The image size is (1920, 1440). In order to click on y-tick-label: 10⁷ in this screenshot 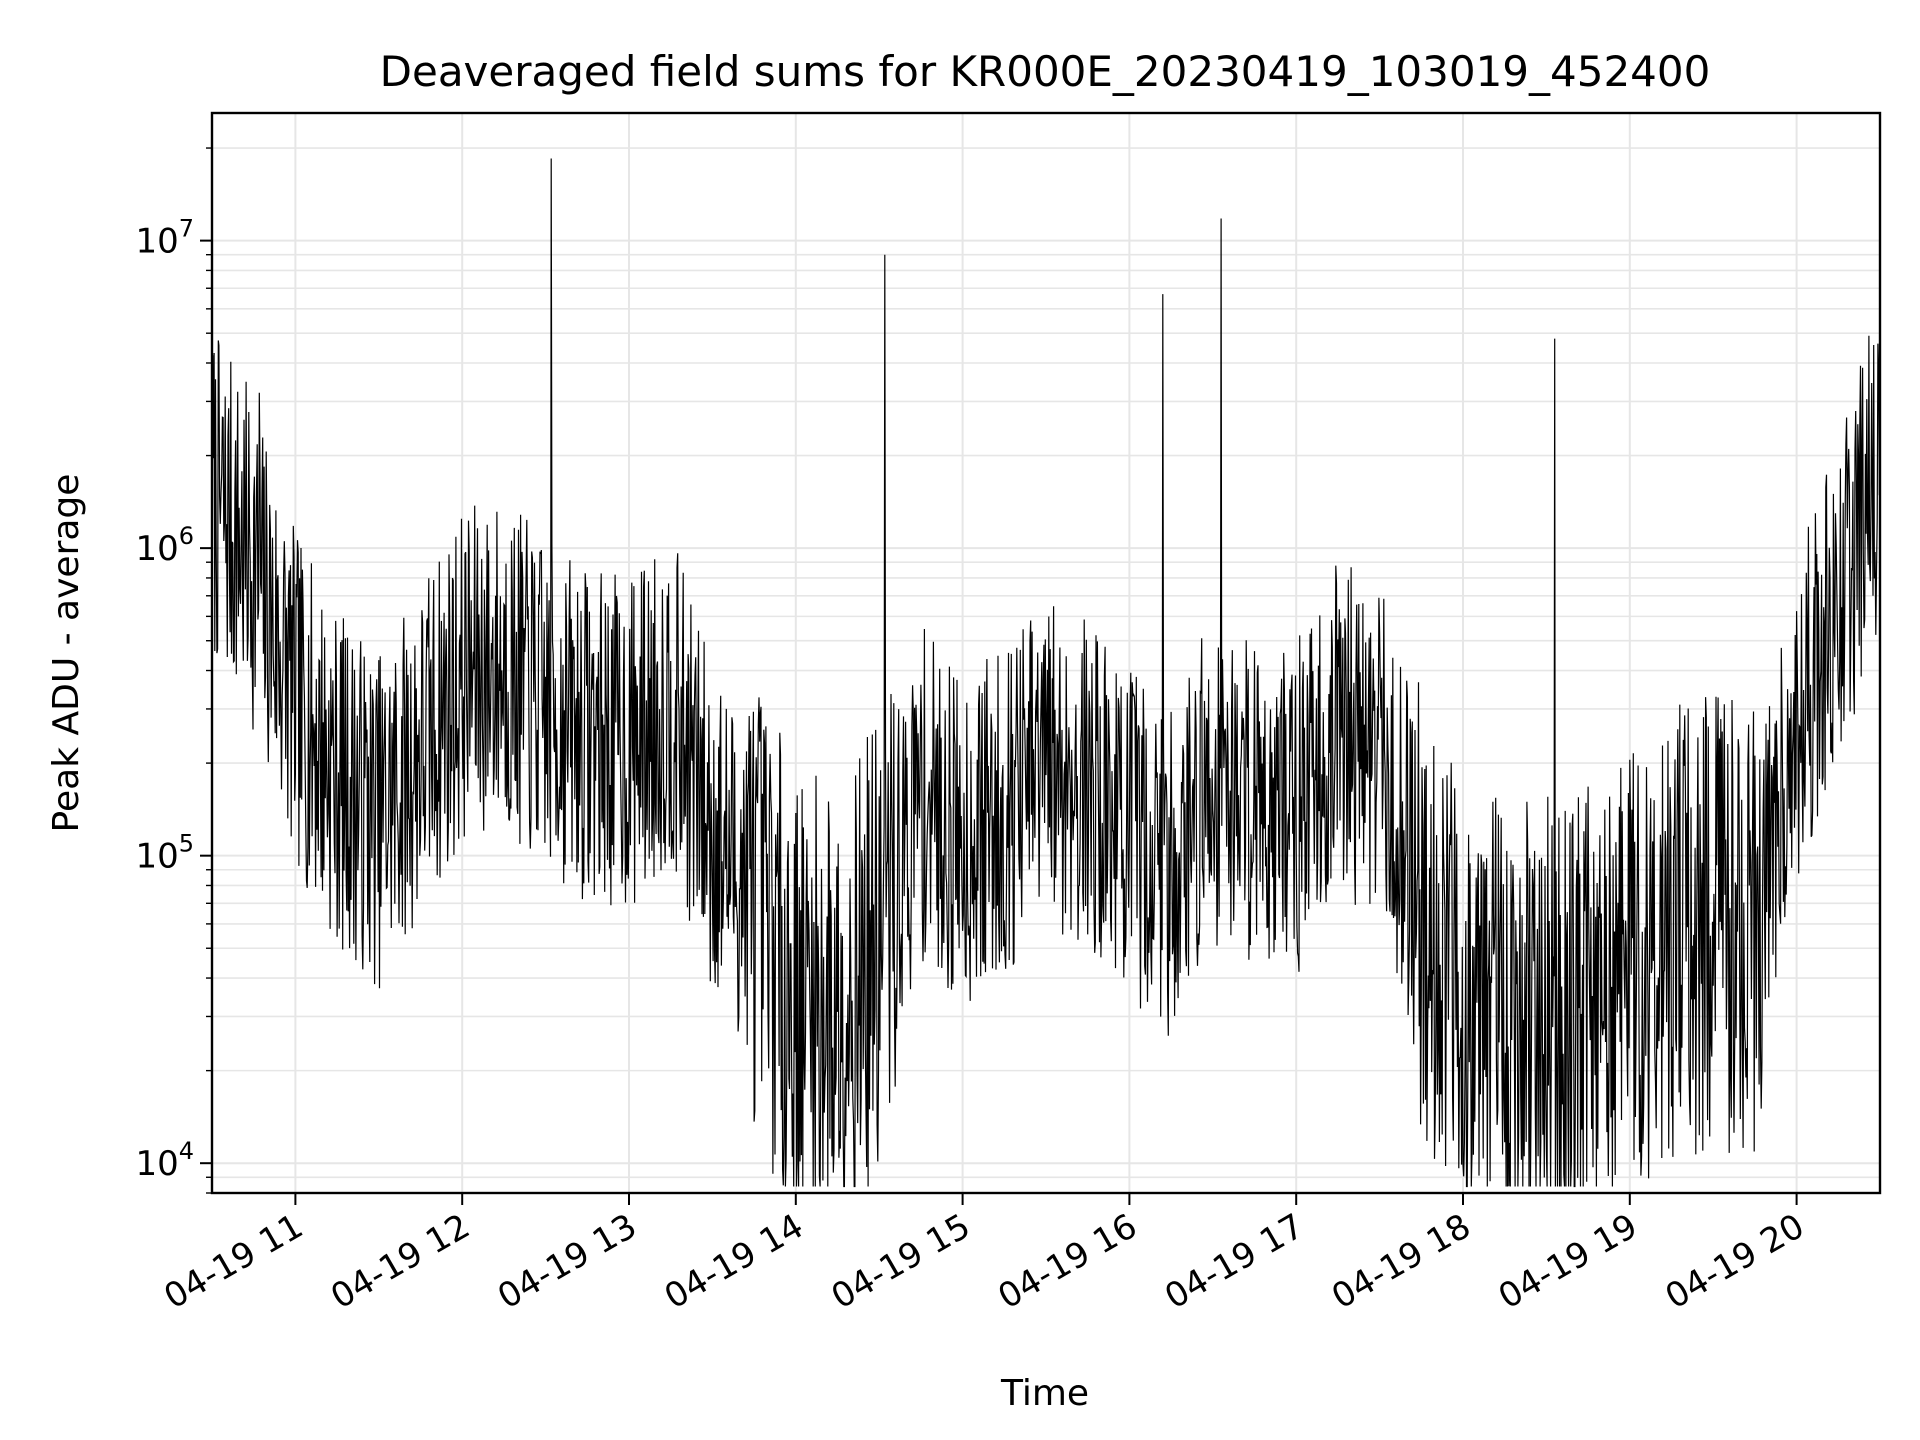, I will do `click(164, 238)`.